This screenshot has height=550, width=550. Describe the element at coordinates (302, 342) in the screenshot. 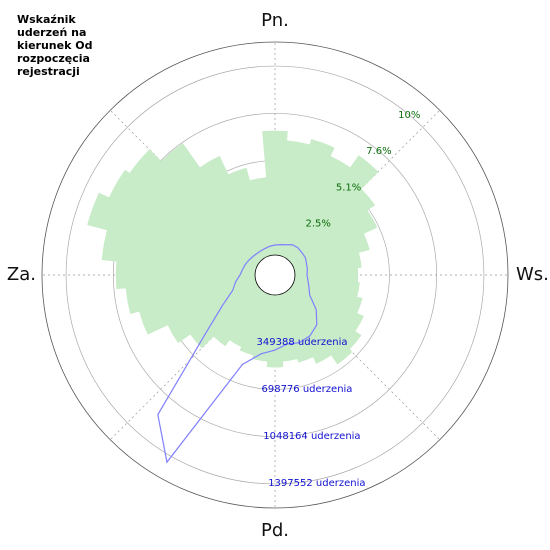

I see `r2-tick-label: 349388 uderzenia` at that location.